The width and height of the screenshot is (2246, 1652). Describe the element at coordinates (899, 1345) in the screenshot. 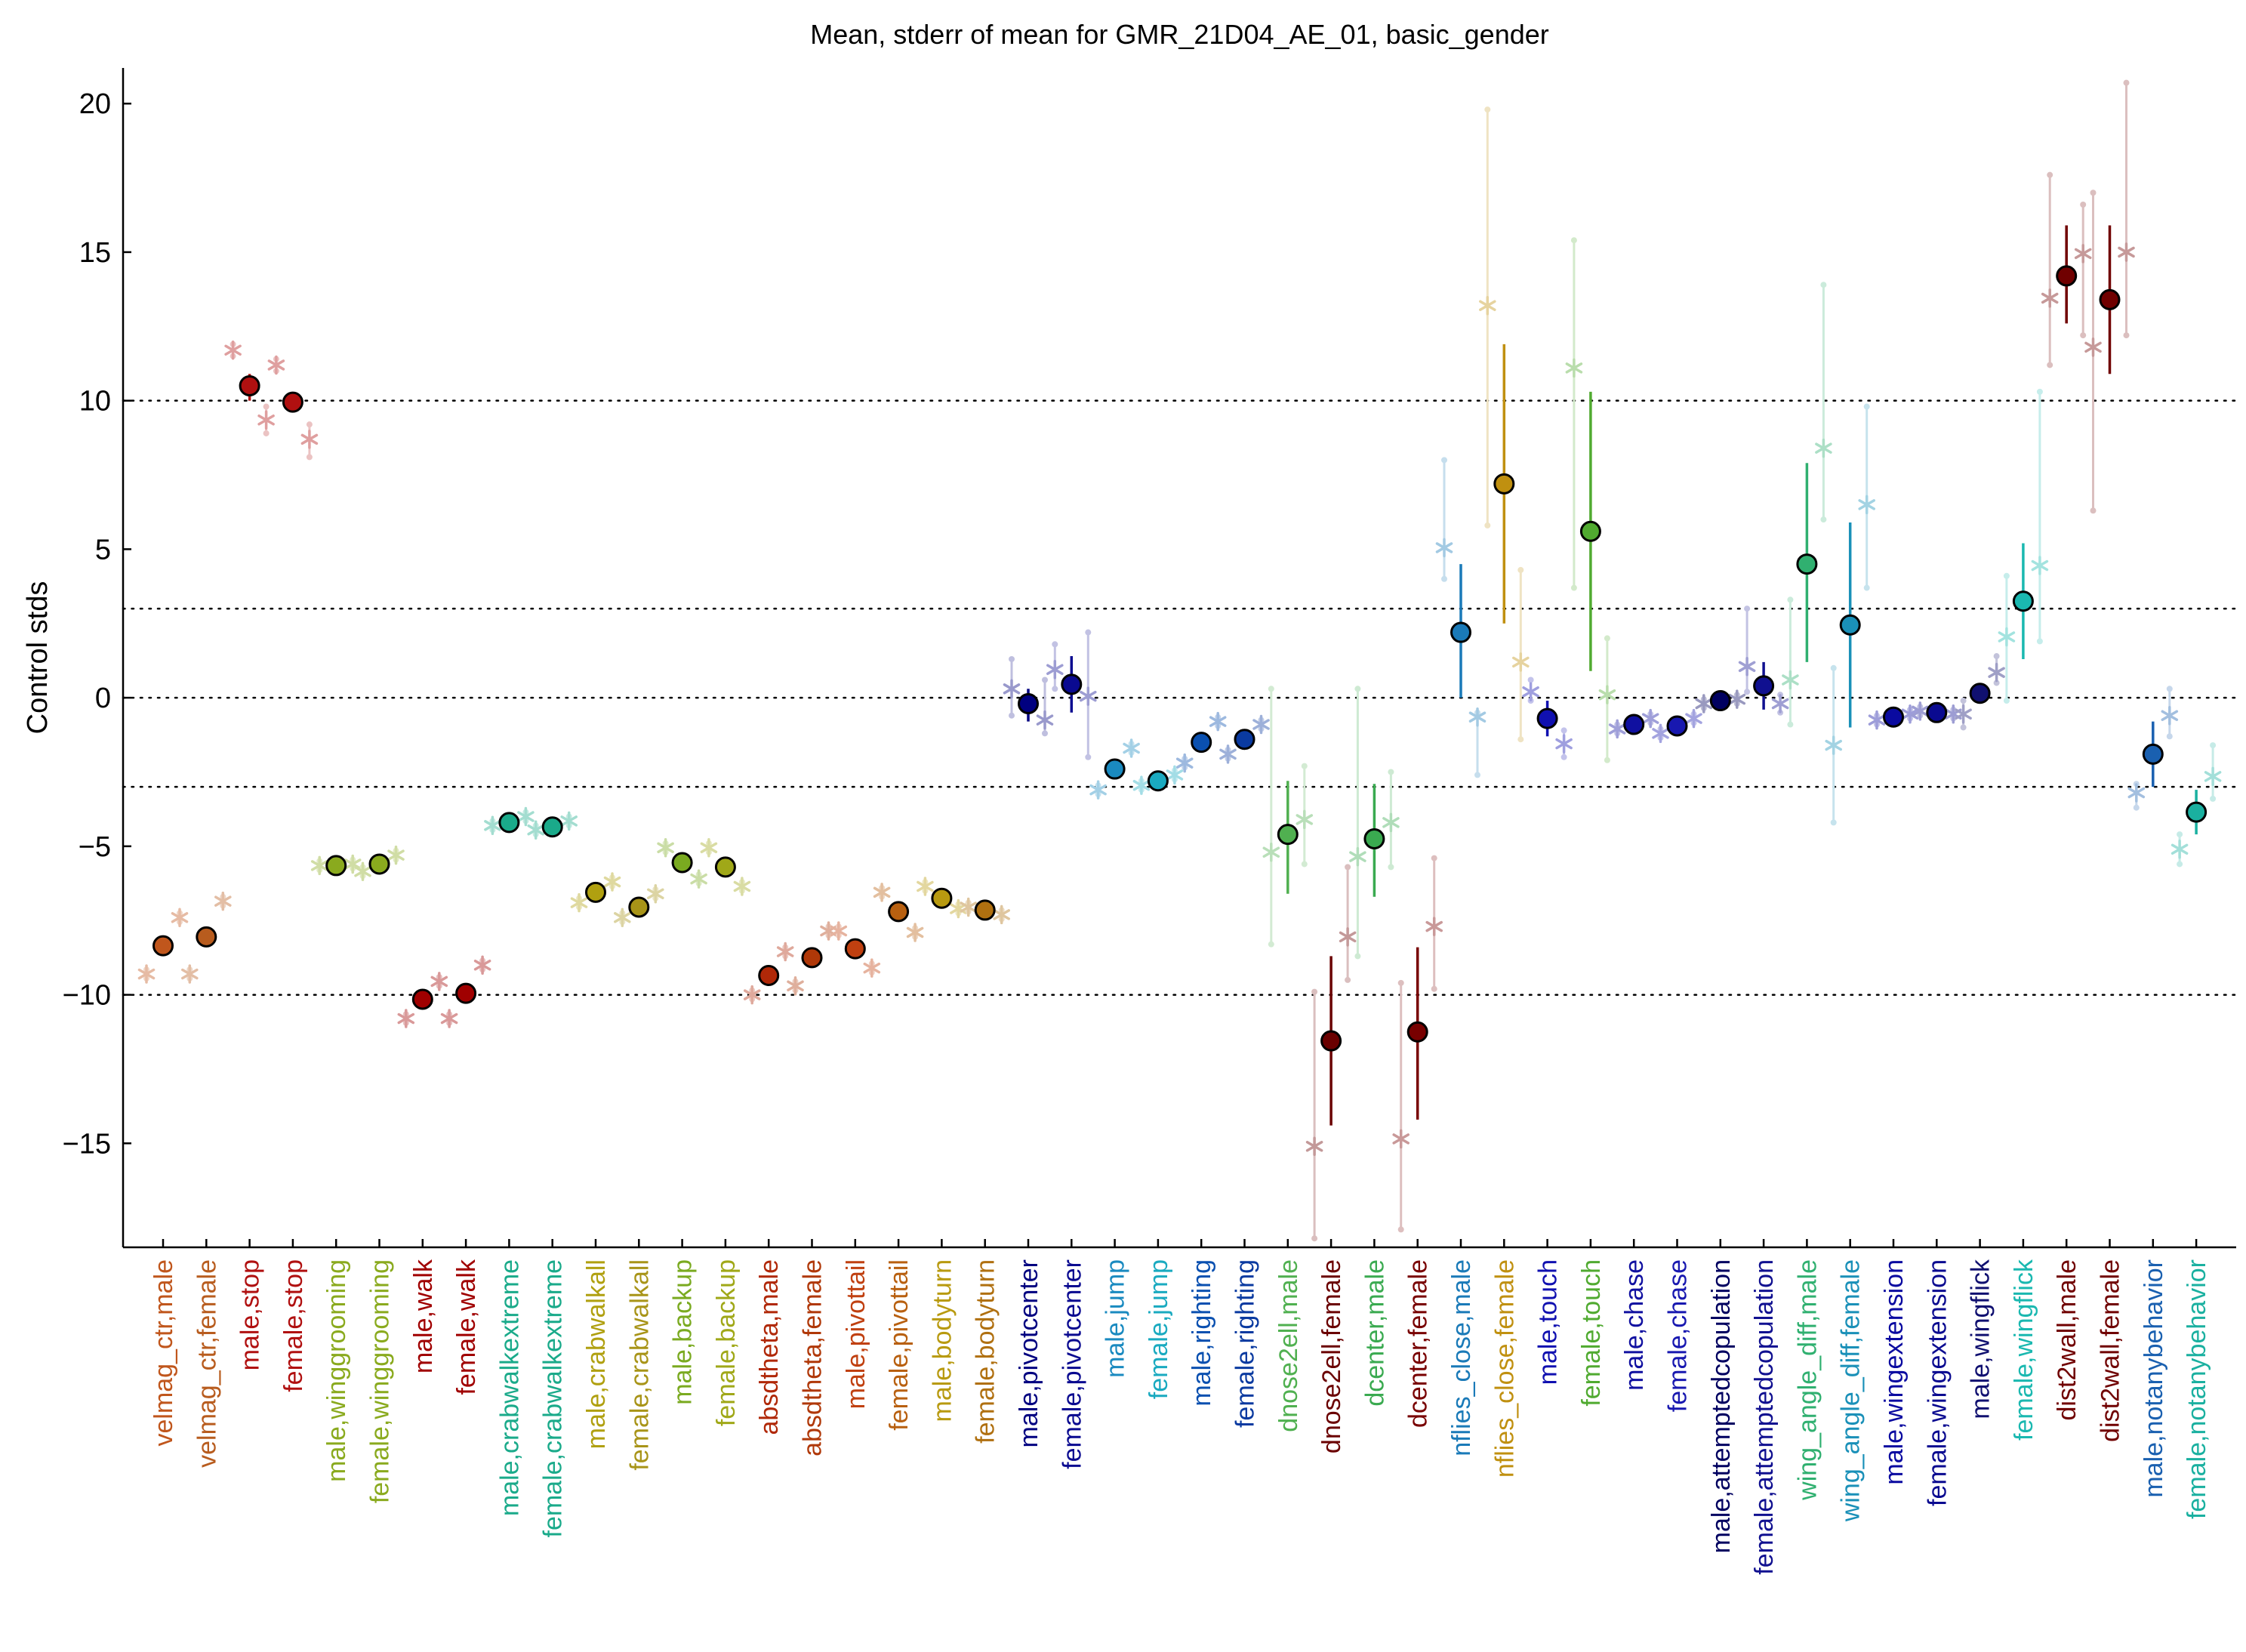

I see `x-tick-label: female,pivottail` at that location.